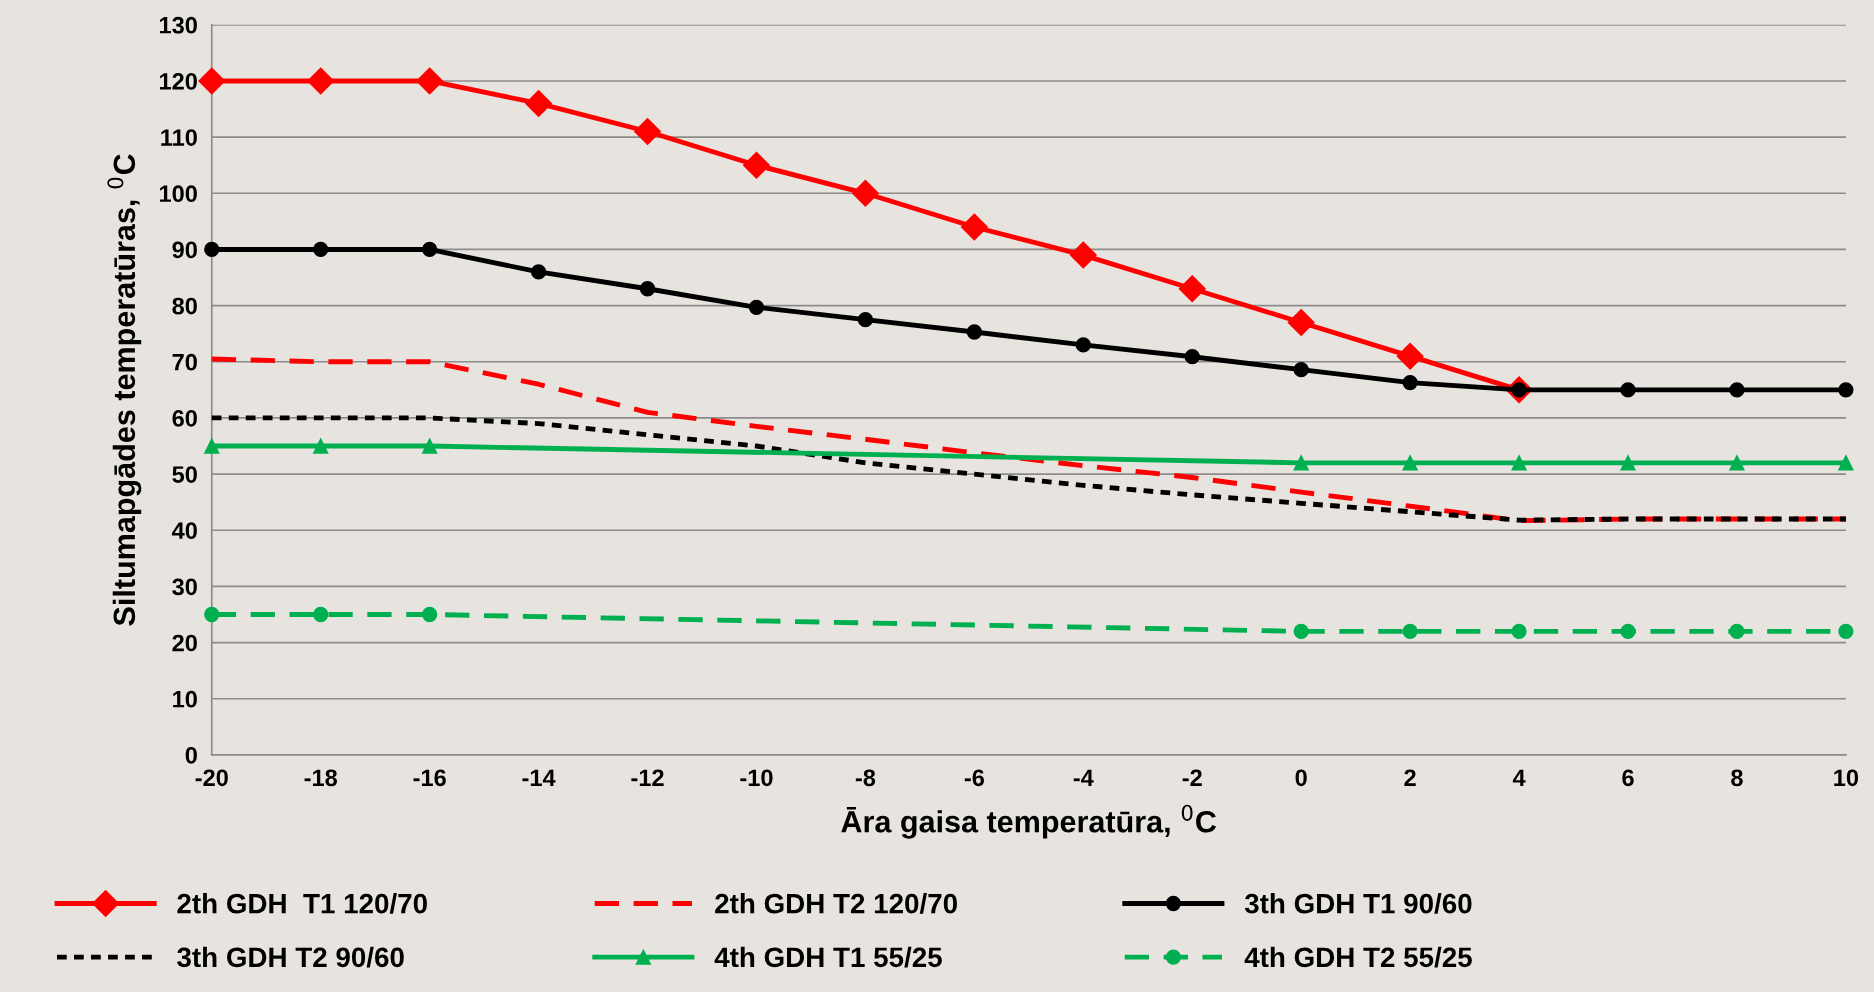 The width and height of the screenshot is (1874, 992). What do you see at coordinates (185, 699) in the screenshot?
I see `y-tick-label: 10` at bounding box center [185, 699].